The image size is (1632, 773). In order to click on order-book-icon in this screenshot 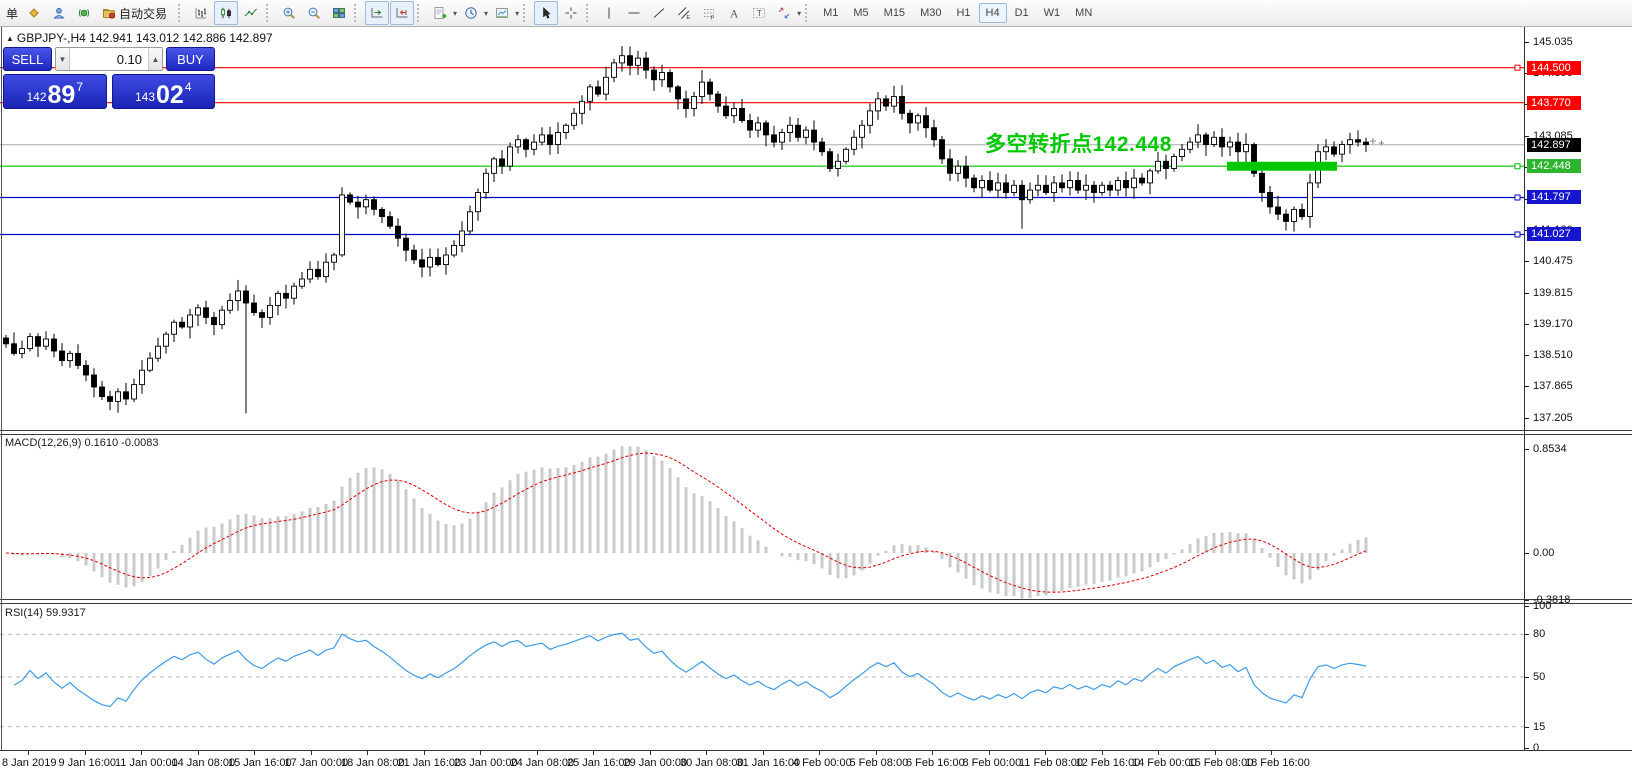, I will do `click(34, 13)`.